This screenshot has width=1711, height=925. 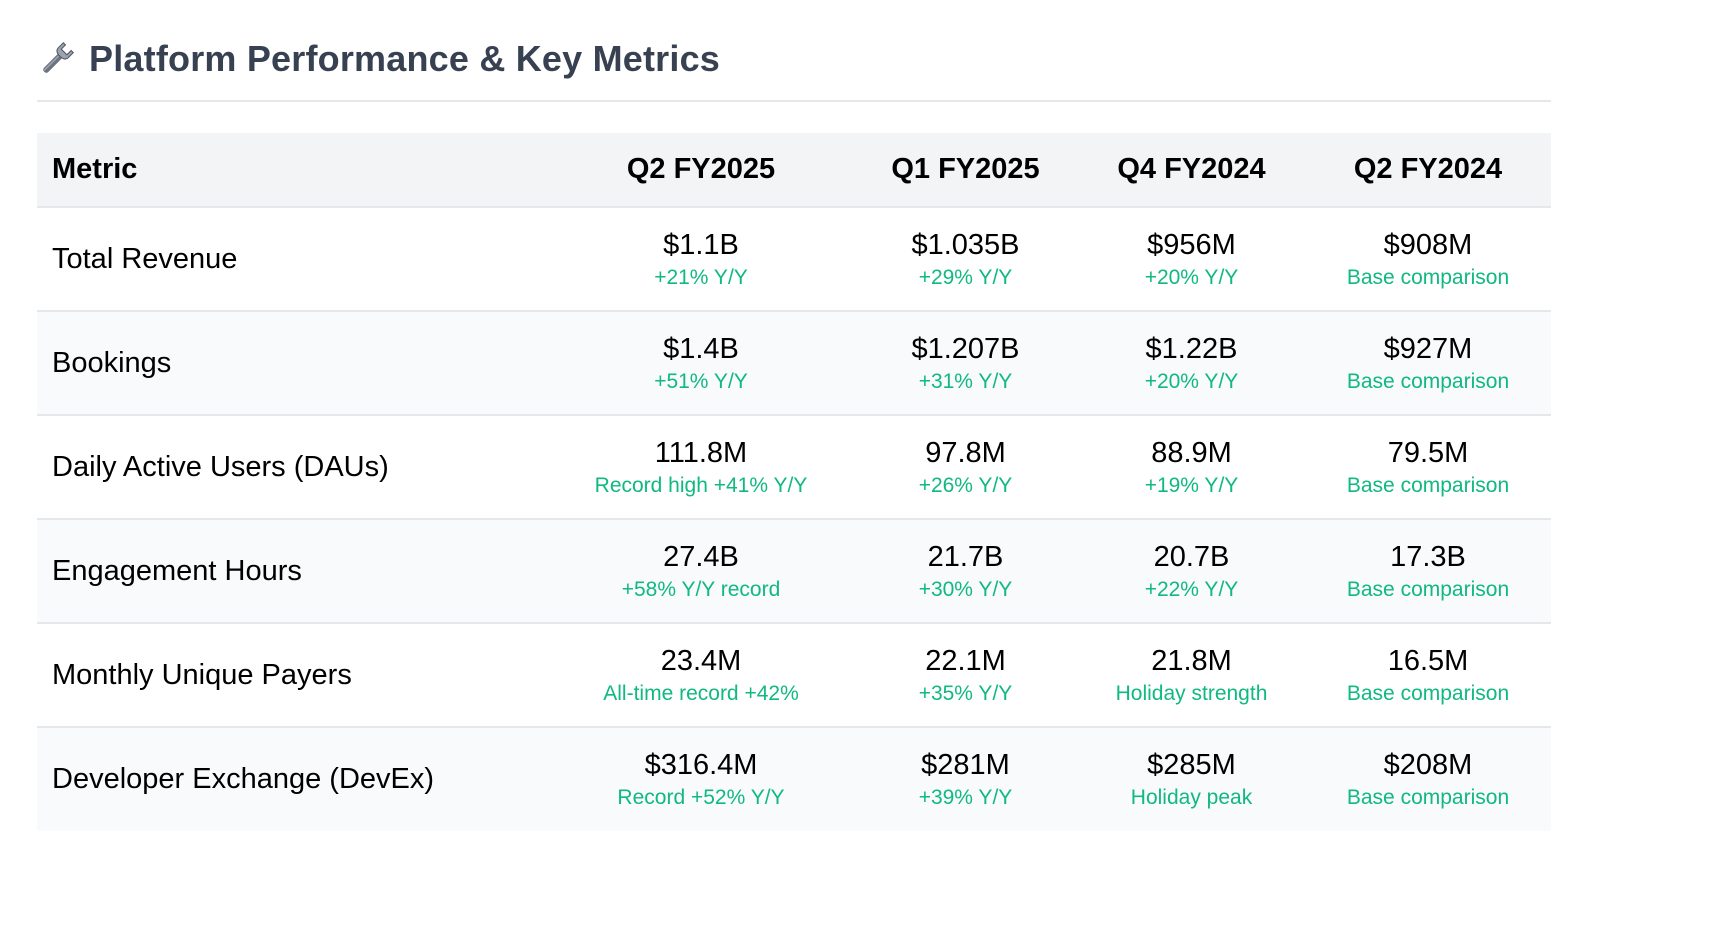 I want to click on metric-note: Record +52% Y/Y, so click(x=701, y=797).